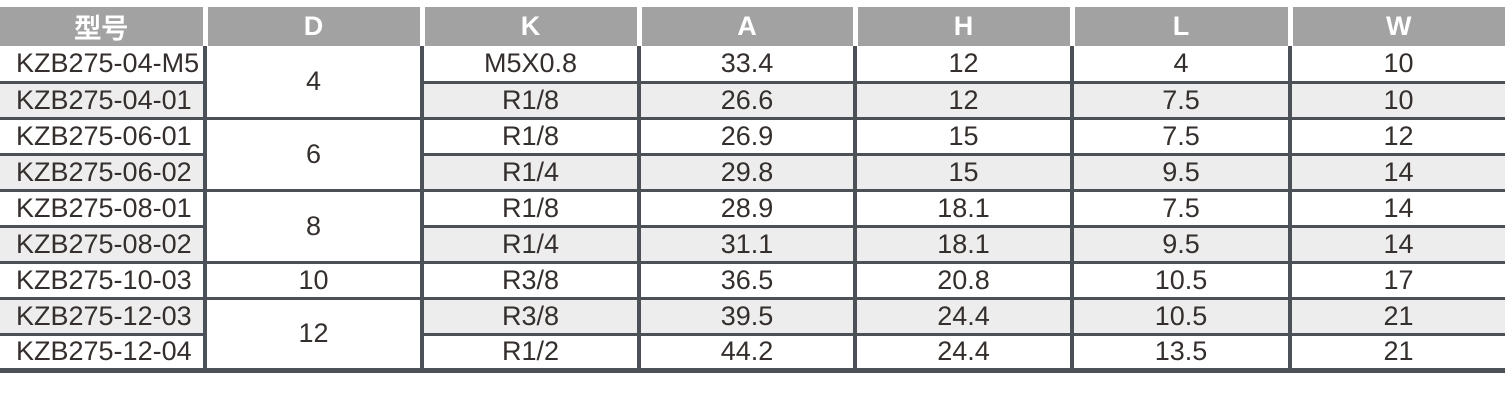  Describe the element at coordinates (746, 352) in the screenshot. I see `a-cell: 44.2` at that location.